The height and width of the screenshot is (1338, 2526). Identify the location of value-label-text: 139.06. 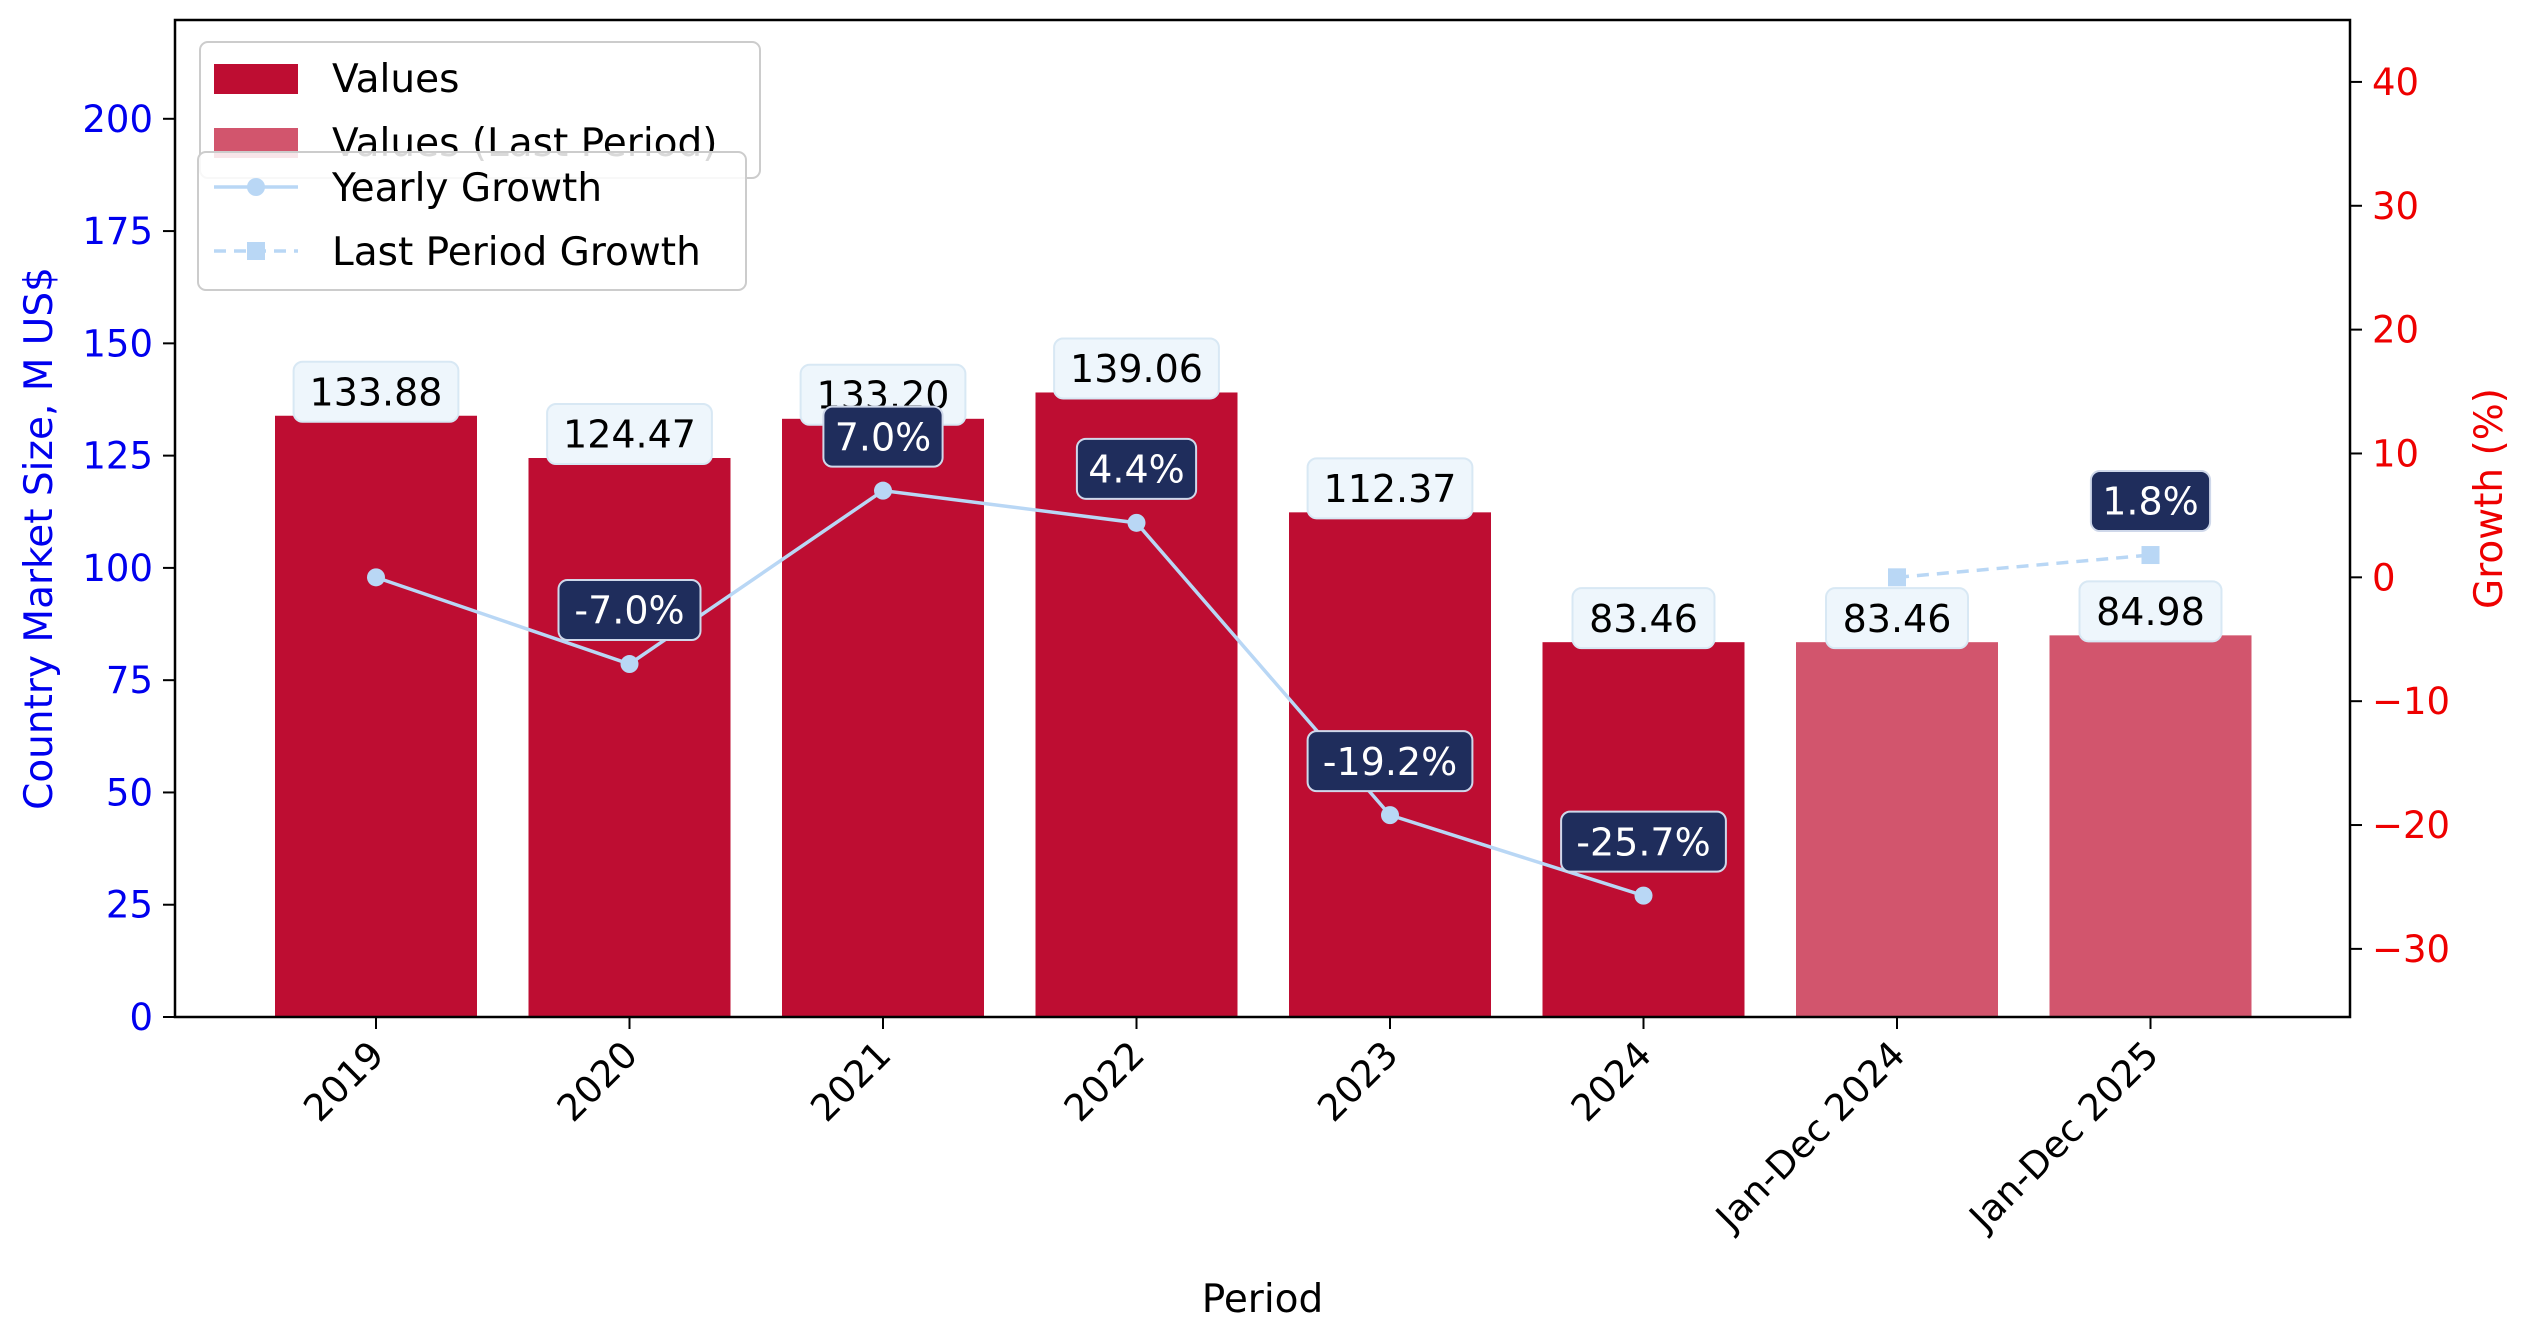
(1136, 369).